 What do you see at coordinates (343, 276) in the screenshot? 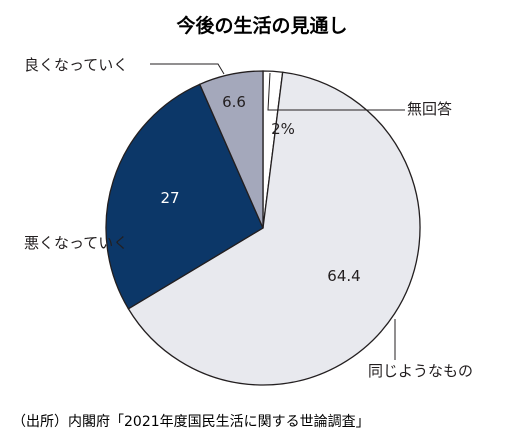
I see `value-label-same: 64.4` at bounding box center [343, 276].